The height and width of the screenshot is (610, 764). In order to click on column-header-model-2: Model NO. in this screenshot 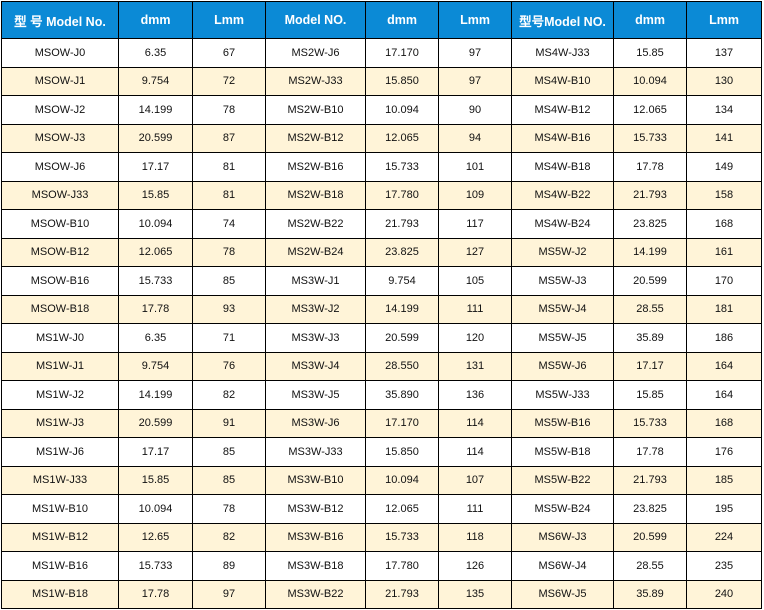, I will do `click(315, 20)`.